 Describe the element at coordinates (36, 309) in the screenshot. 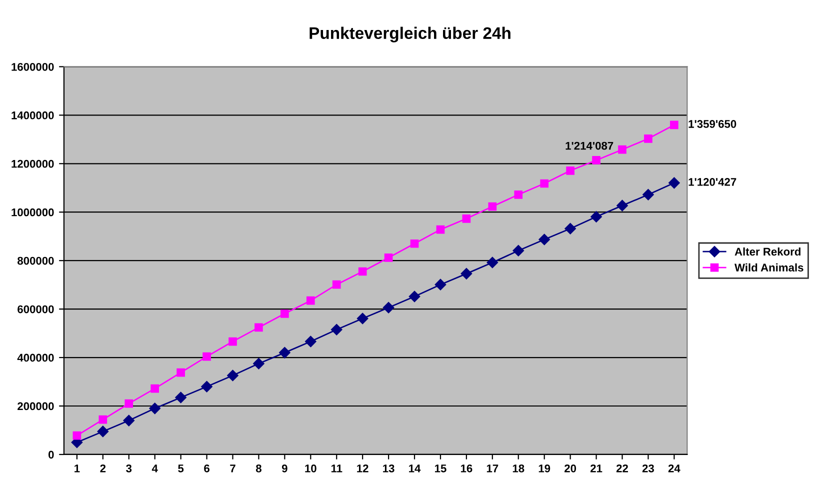

I see `y-tick-label: 600000` at that location.